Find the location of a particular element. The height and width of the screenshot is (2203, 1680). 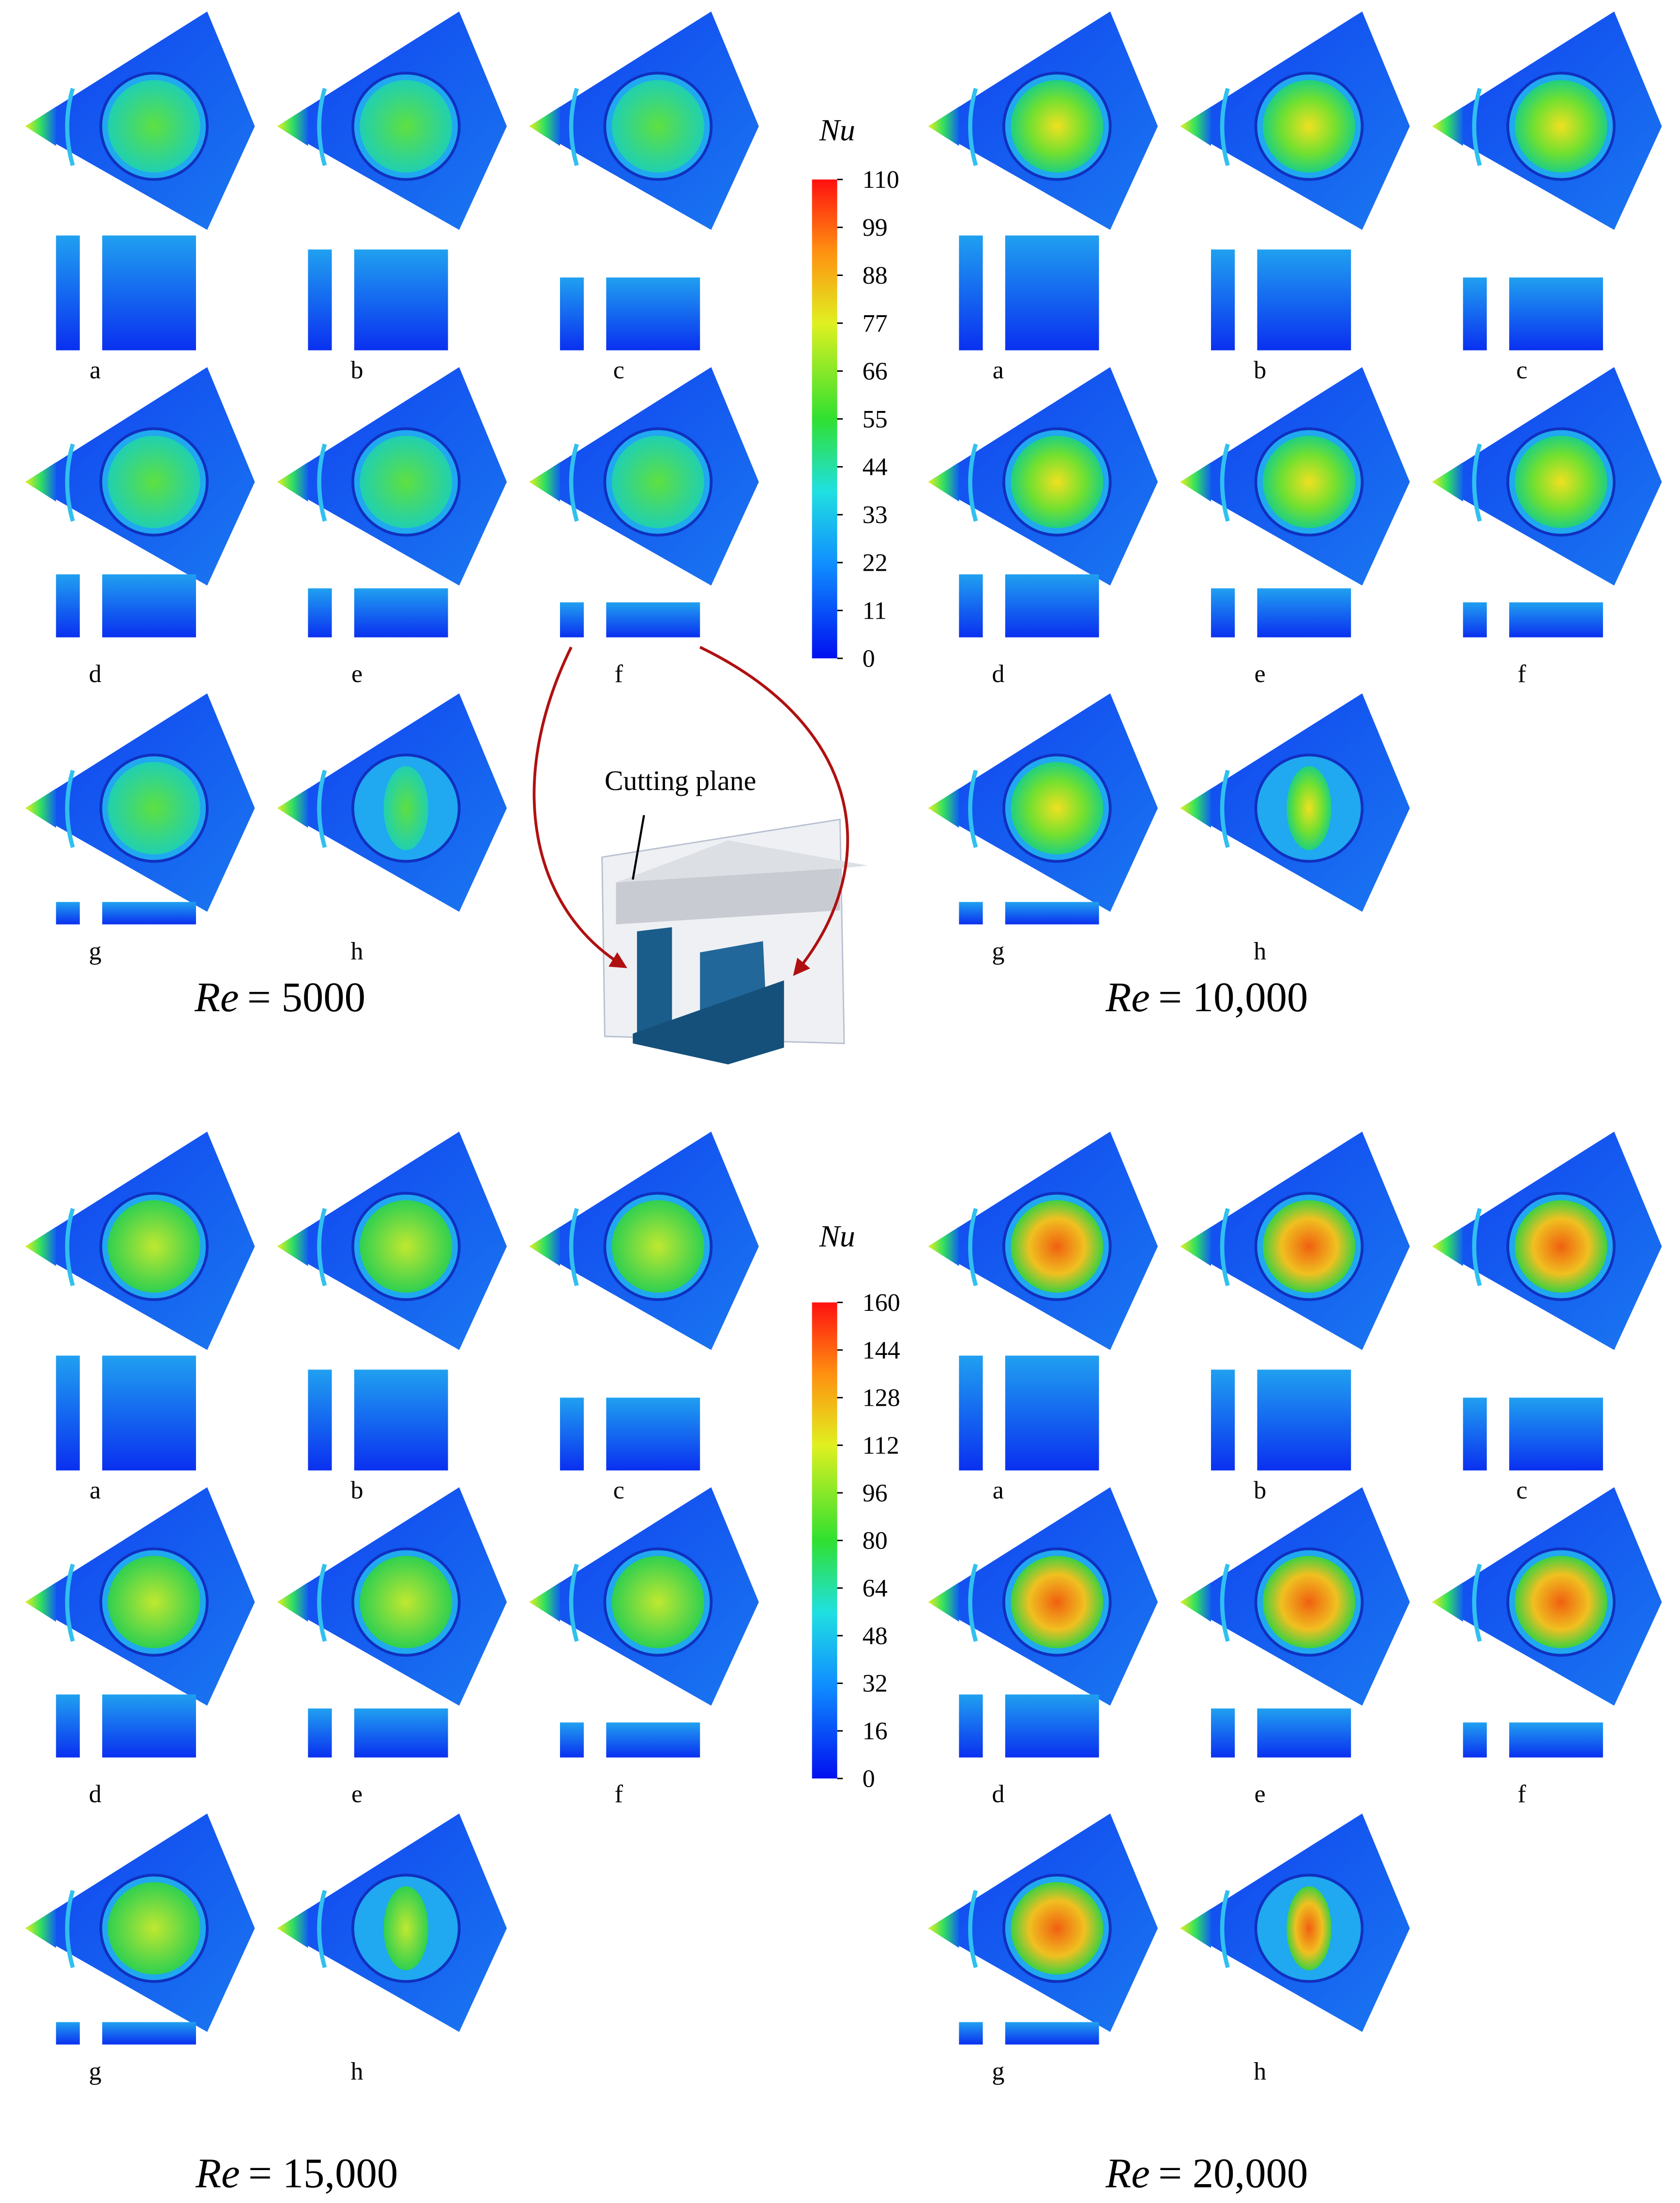

colorbar-tick-label: 44 is located at coordinates (875, 467).